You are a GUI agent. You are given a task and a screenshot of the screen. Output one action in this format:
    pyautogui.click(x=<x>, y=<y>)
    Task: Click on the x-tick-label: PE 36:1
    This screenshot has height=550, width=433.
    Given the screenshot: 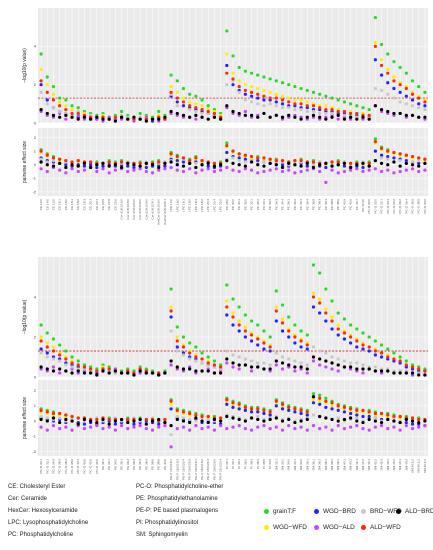 What is the action you would take?
    pyautogui.click(x=122, y=464)
    